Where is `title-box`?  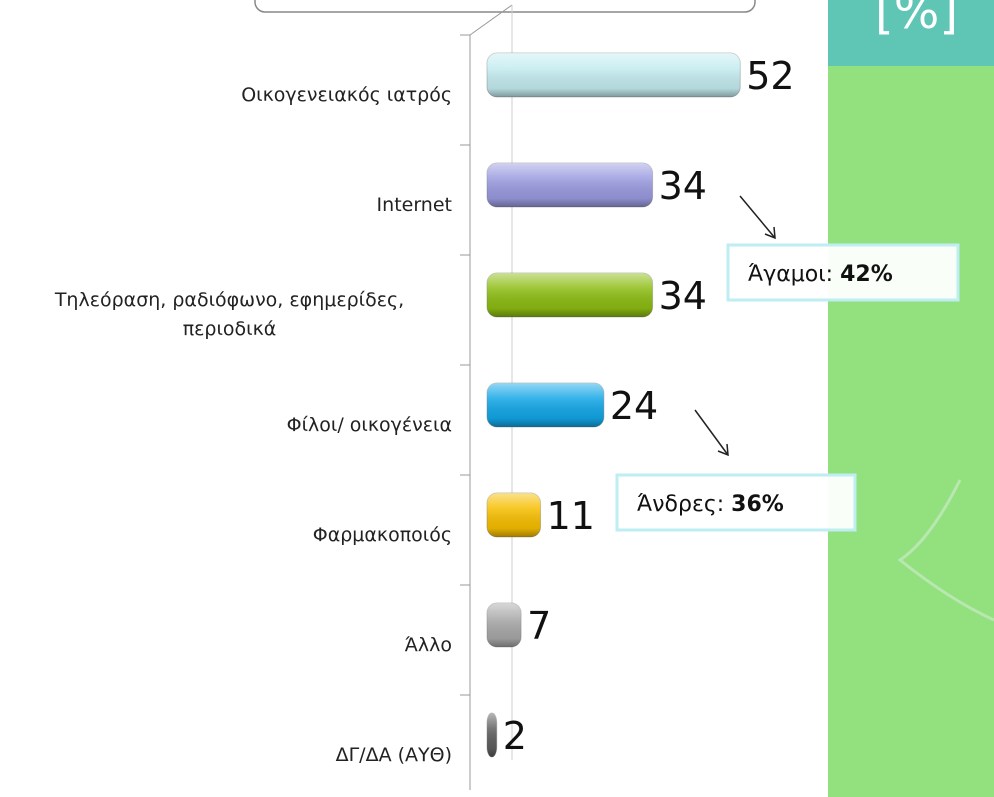 title-box is located at coordinates (505, 6).